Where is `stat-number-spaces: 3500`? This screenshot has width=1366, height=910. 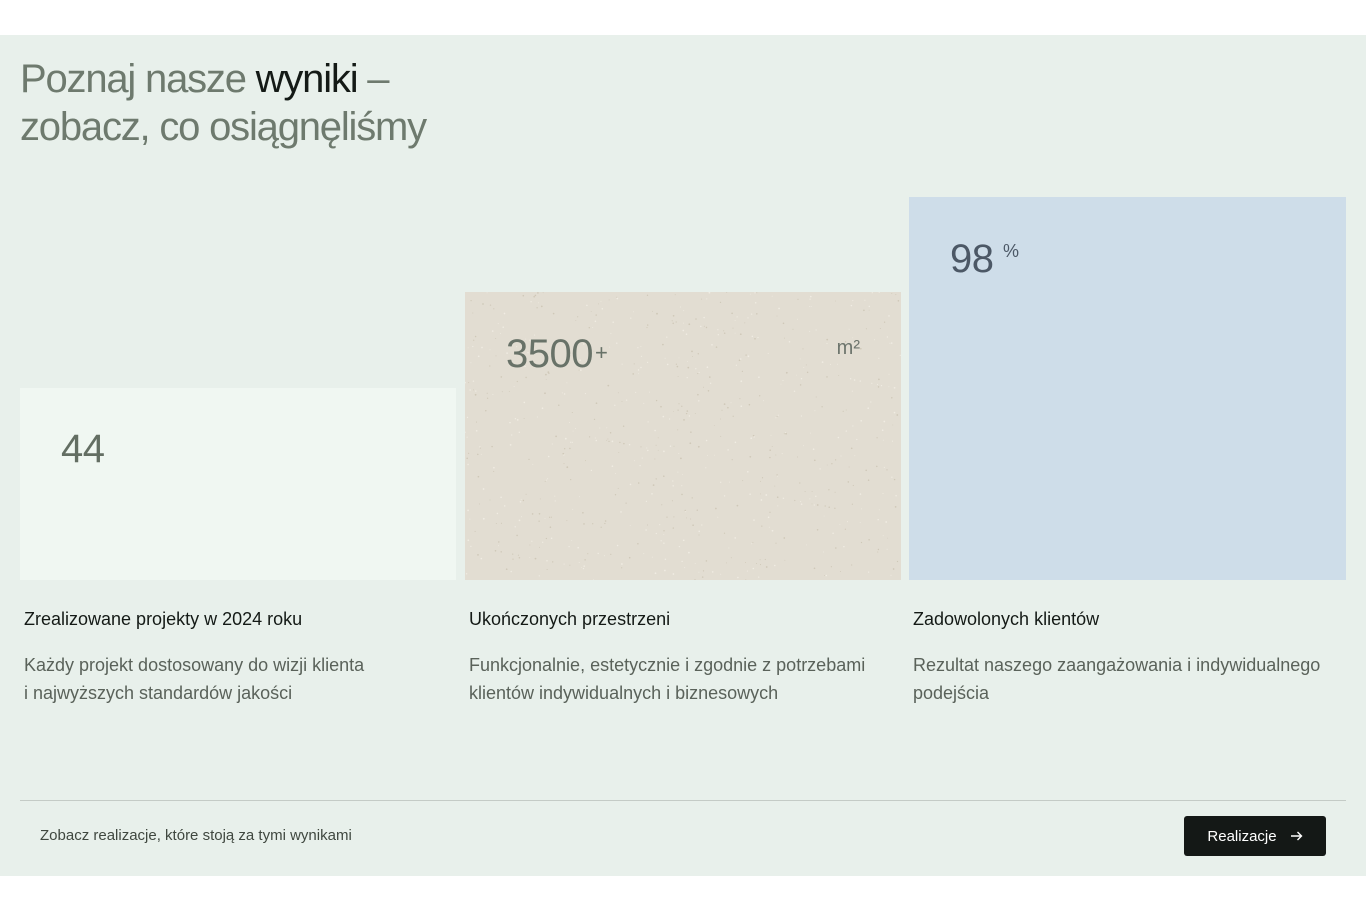
stat-number-spaces: 3500 is located at coordinates (549, 354).